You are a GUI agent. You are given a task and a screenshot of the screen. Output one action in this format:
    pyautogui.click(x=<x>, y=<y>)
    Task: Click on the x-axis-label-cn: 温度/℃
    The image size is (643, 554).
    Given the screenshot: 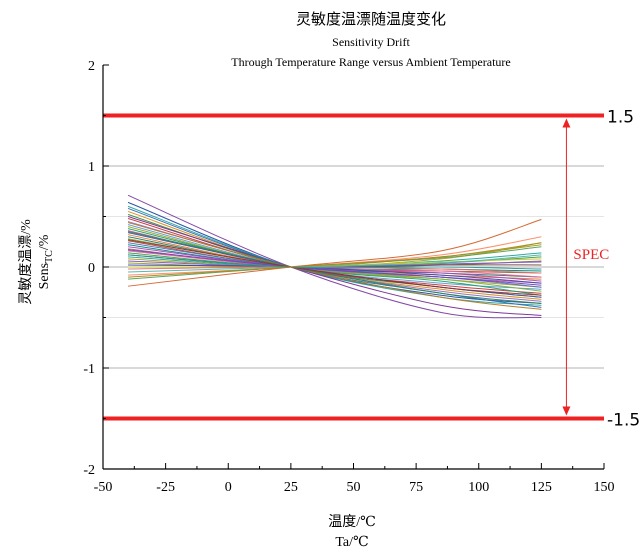 What is the action you would take?
    pyautogui.click(x=352, y=522)
    